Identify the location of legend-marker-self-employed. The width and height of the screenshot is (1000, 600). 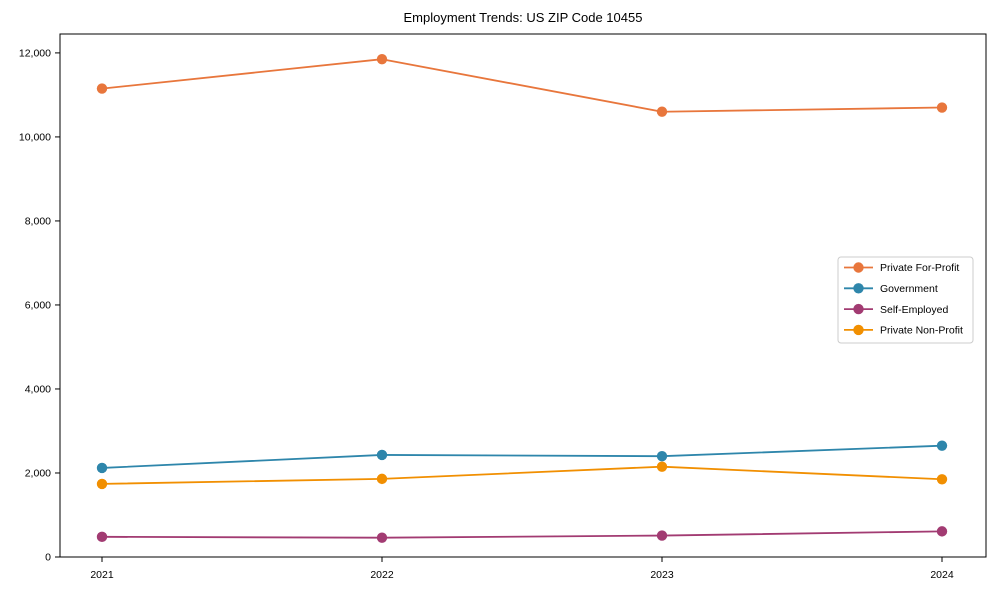
(858, 309).